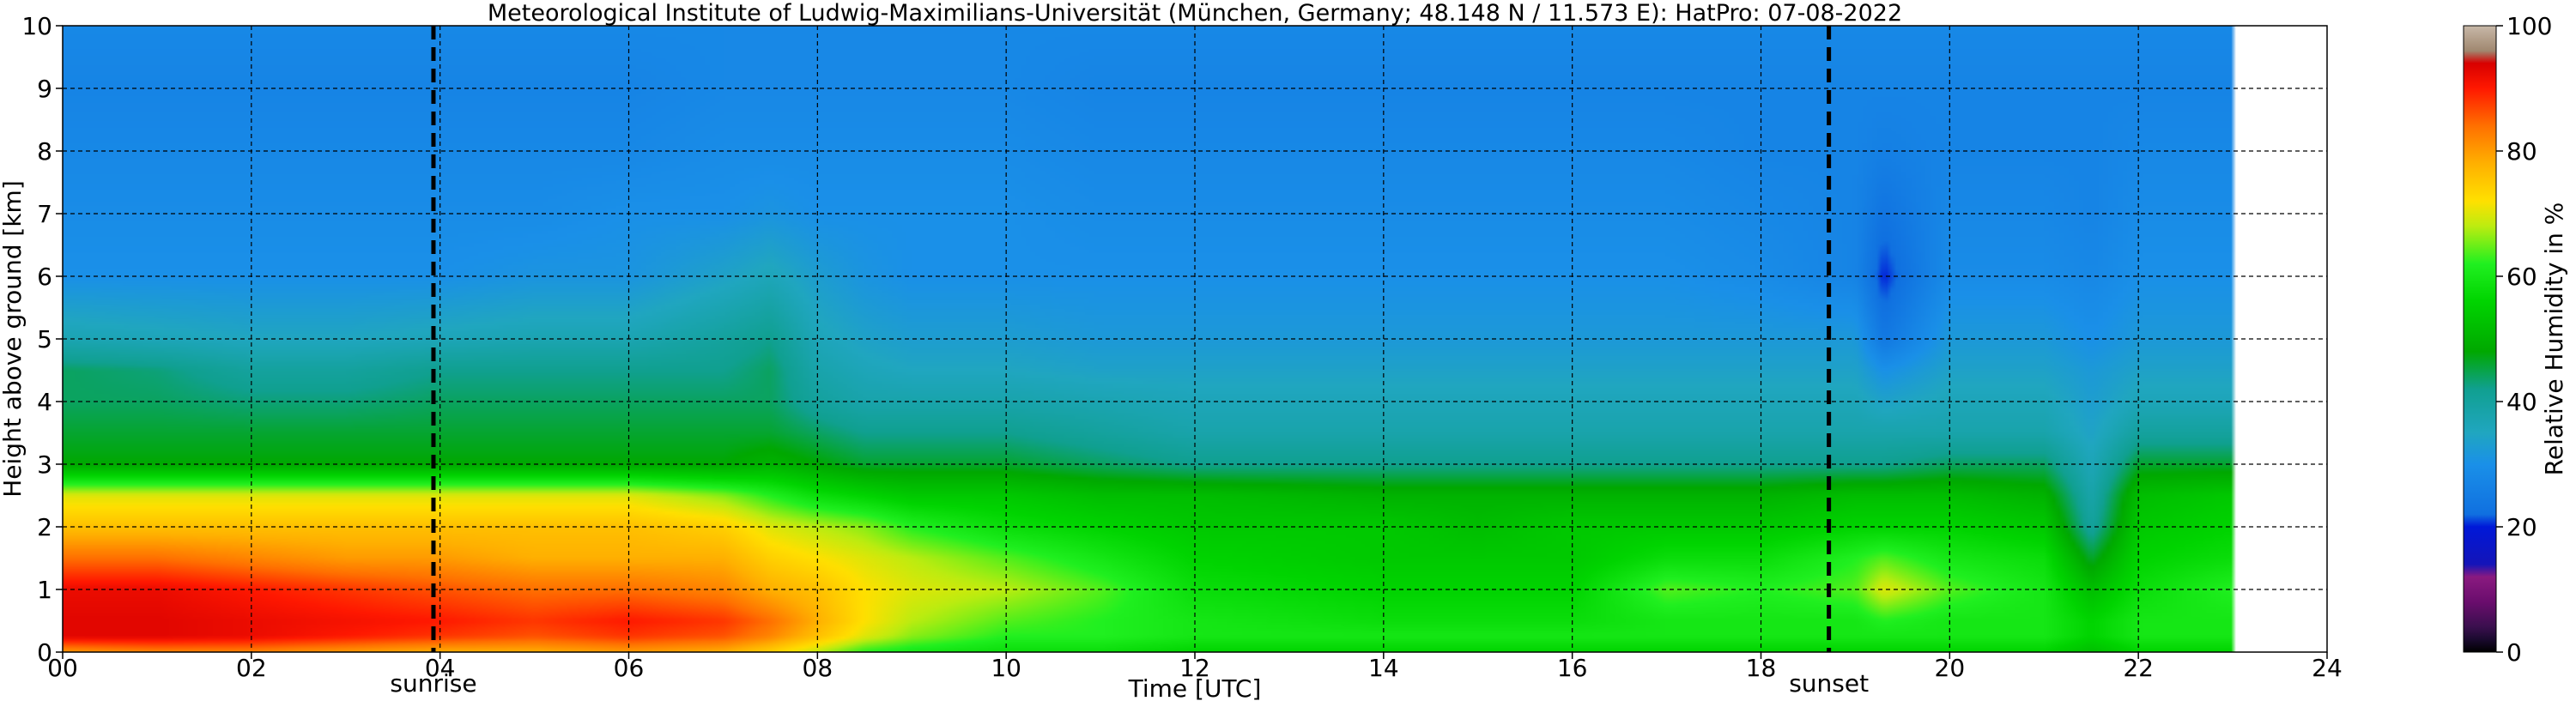  Describe the element at coordinates (2514, 653) in the screenshot. I see `colorbar-tick-label: 0` at that location.